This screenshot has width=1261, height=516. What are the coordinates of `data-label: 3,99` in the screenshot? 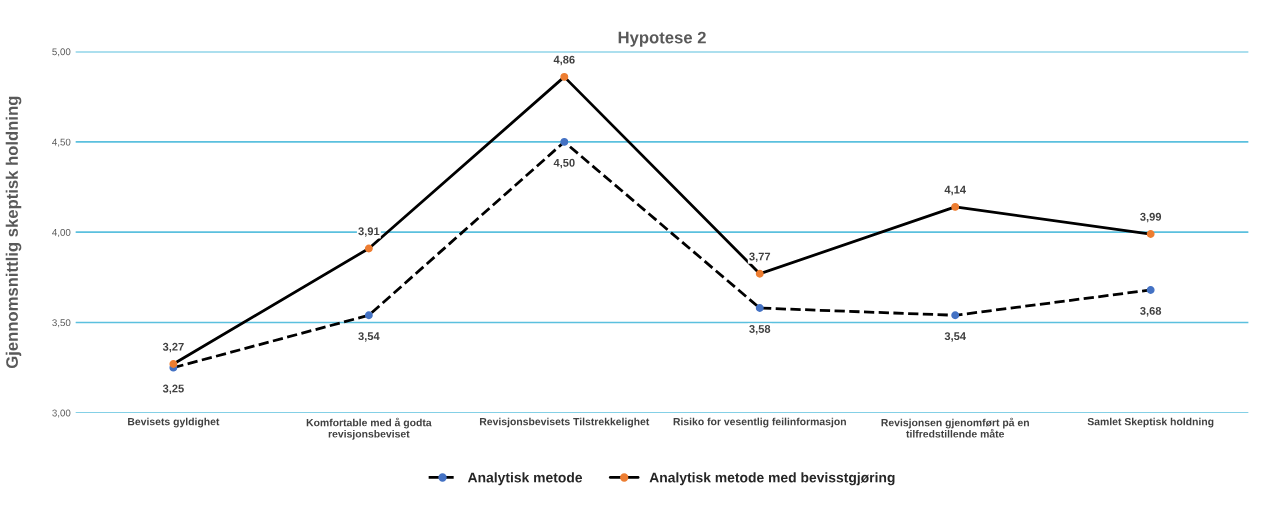 It's located at (1151, 217).